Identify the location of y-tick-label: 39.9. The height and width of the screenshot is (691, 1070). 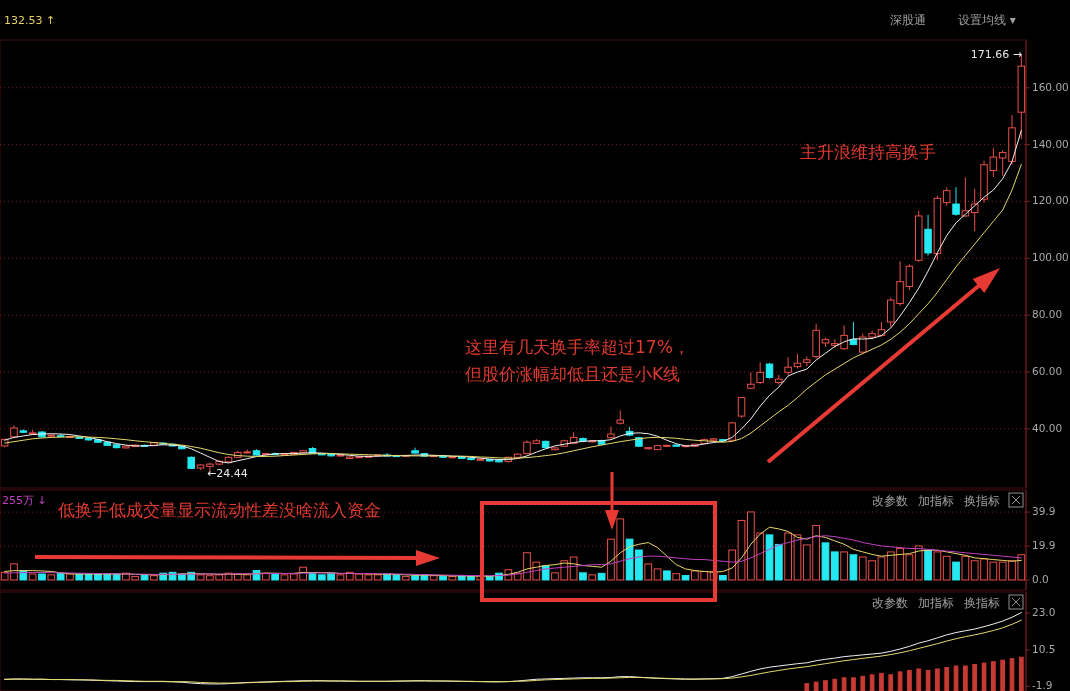
(1044, 511).